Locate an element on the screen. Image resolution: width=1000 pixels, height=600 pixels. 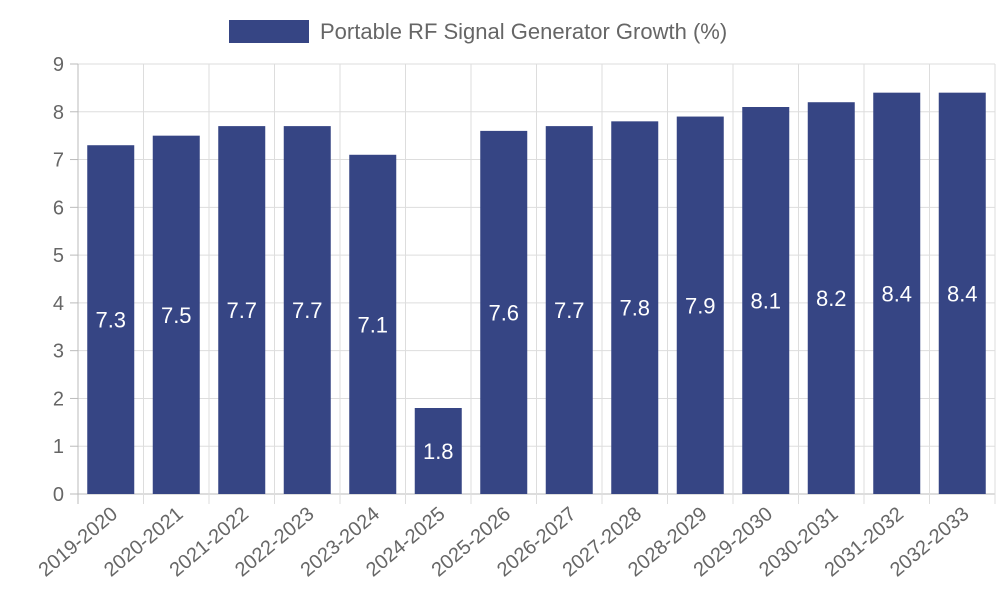
data-label-2029-2030: 8.1 is located at coordinates (765, 301).